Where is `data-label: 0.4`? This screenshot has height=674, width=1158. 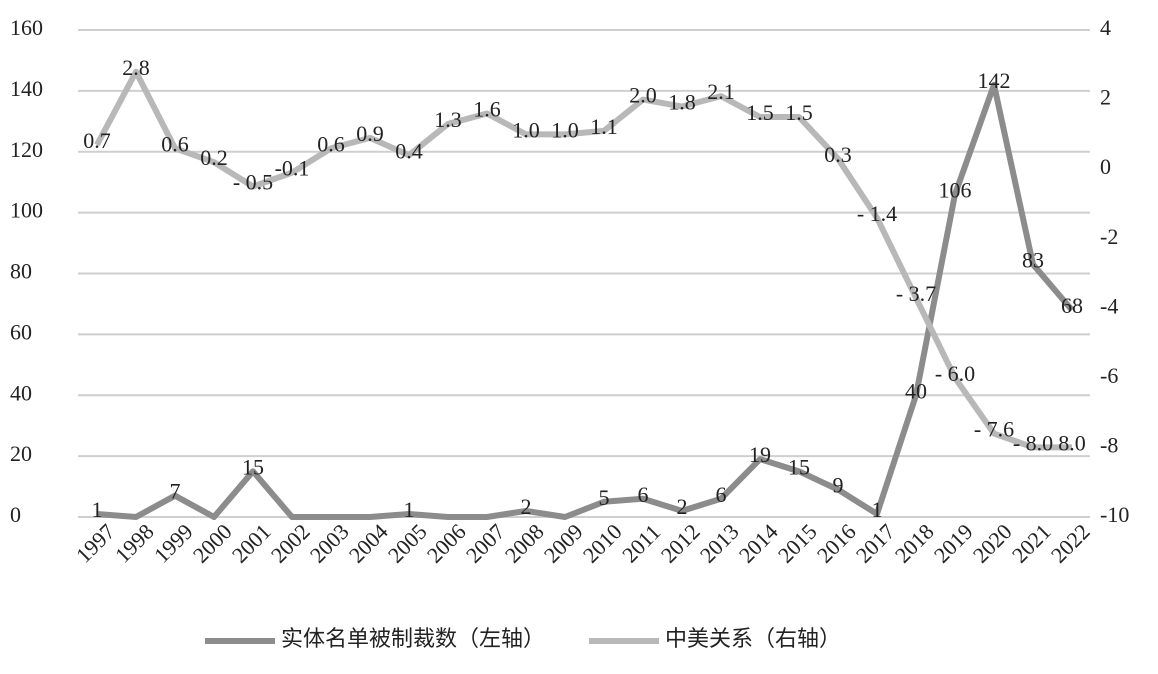 data-label: 0.4 is located at coordinates (409, 150).